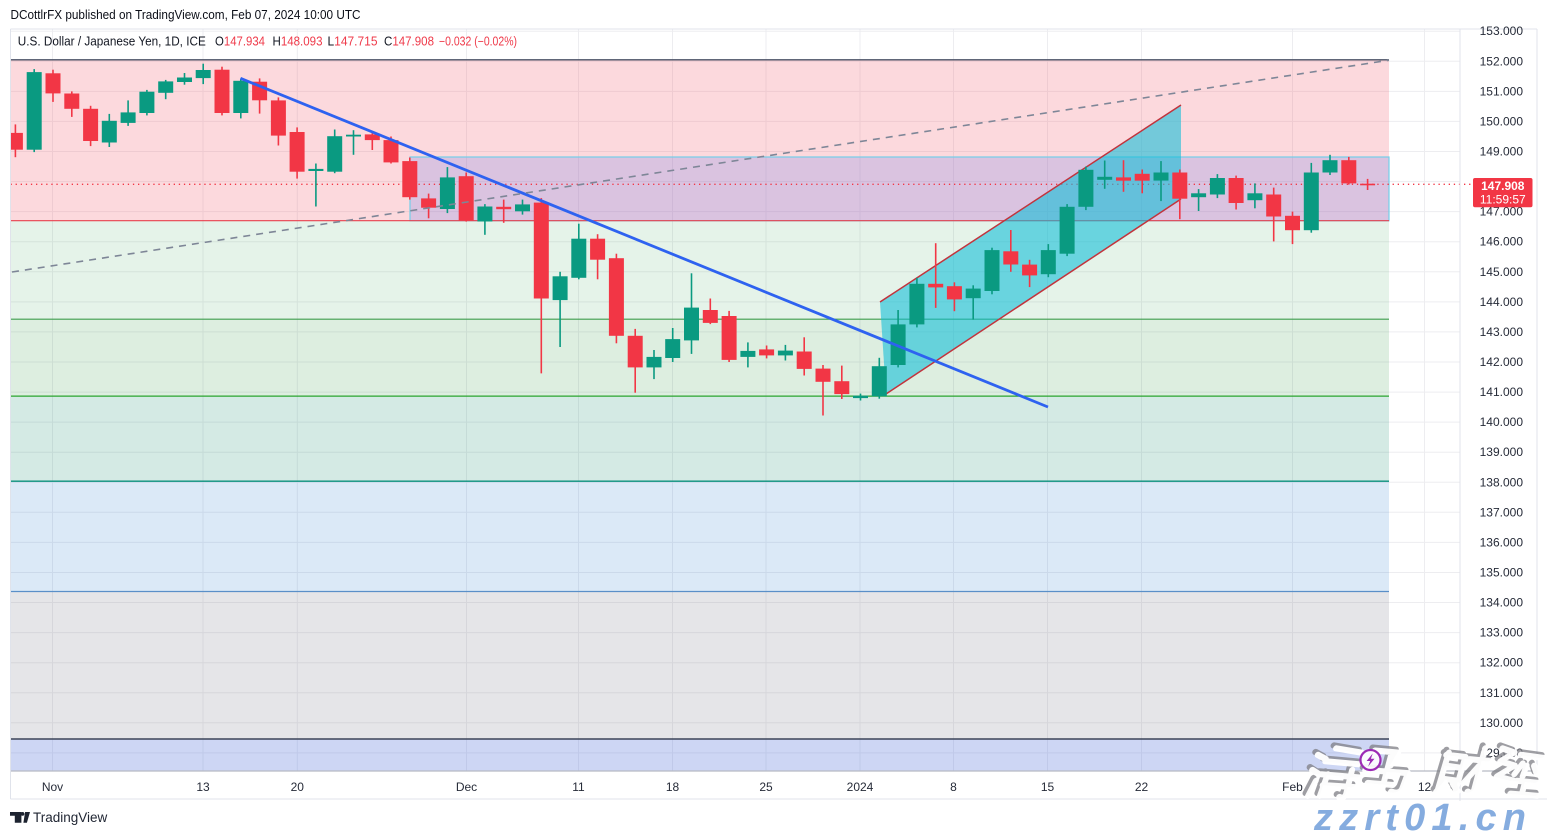 Image resolution: width=1547 pixels, height=836 pixels. Describe the element at coordinates (1502, 573) in the screenshot. I see `svg-text: 135.000` at that location.